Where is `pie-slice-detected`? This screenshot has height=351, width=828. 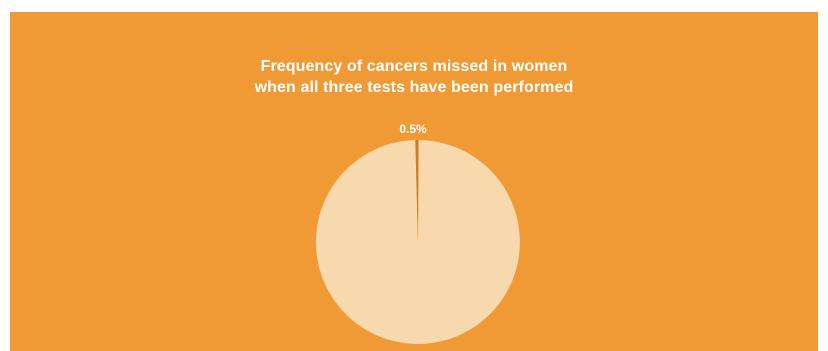
pie-slice-detected is located at coordinates (417, 242).